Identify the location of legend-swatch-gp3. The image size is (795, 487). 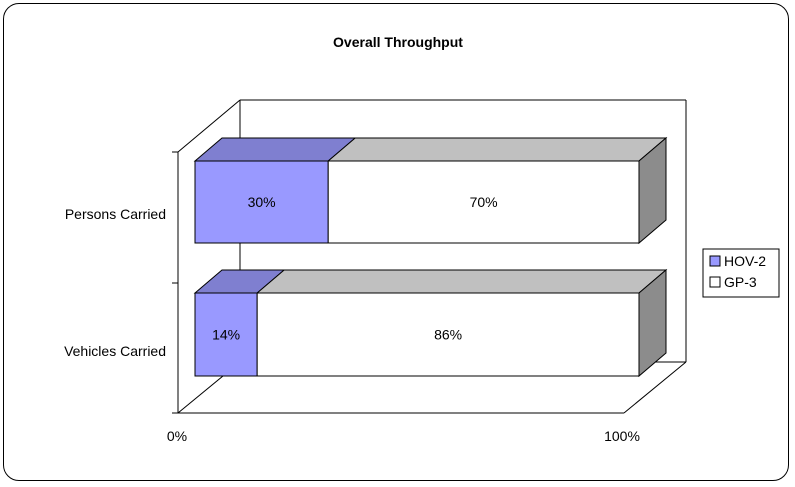
(715, 282).